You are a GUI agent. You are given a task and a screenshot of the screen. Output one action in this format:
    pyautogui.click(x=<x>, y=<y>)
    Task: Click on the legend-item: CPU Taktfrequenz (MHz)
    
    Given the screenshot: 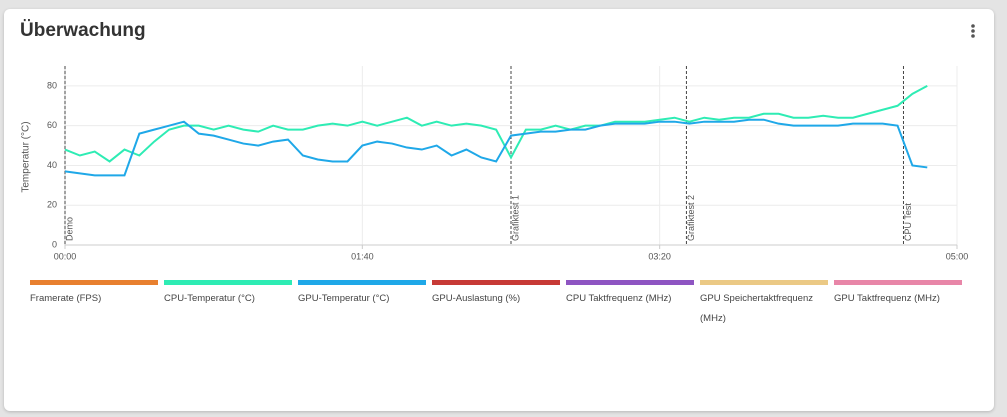 What is the action you would take?
    pyautogui.click(x=630, y=294)
    